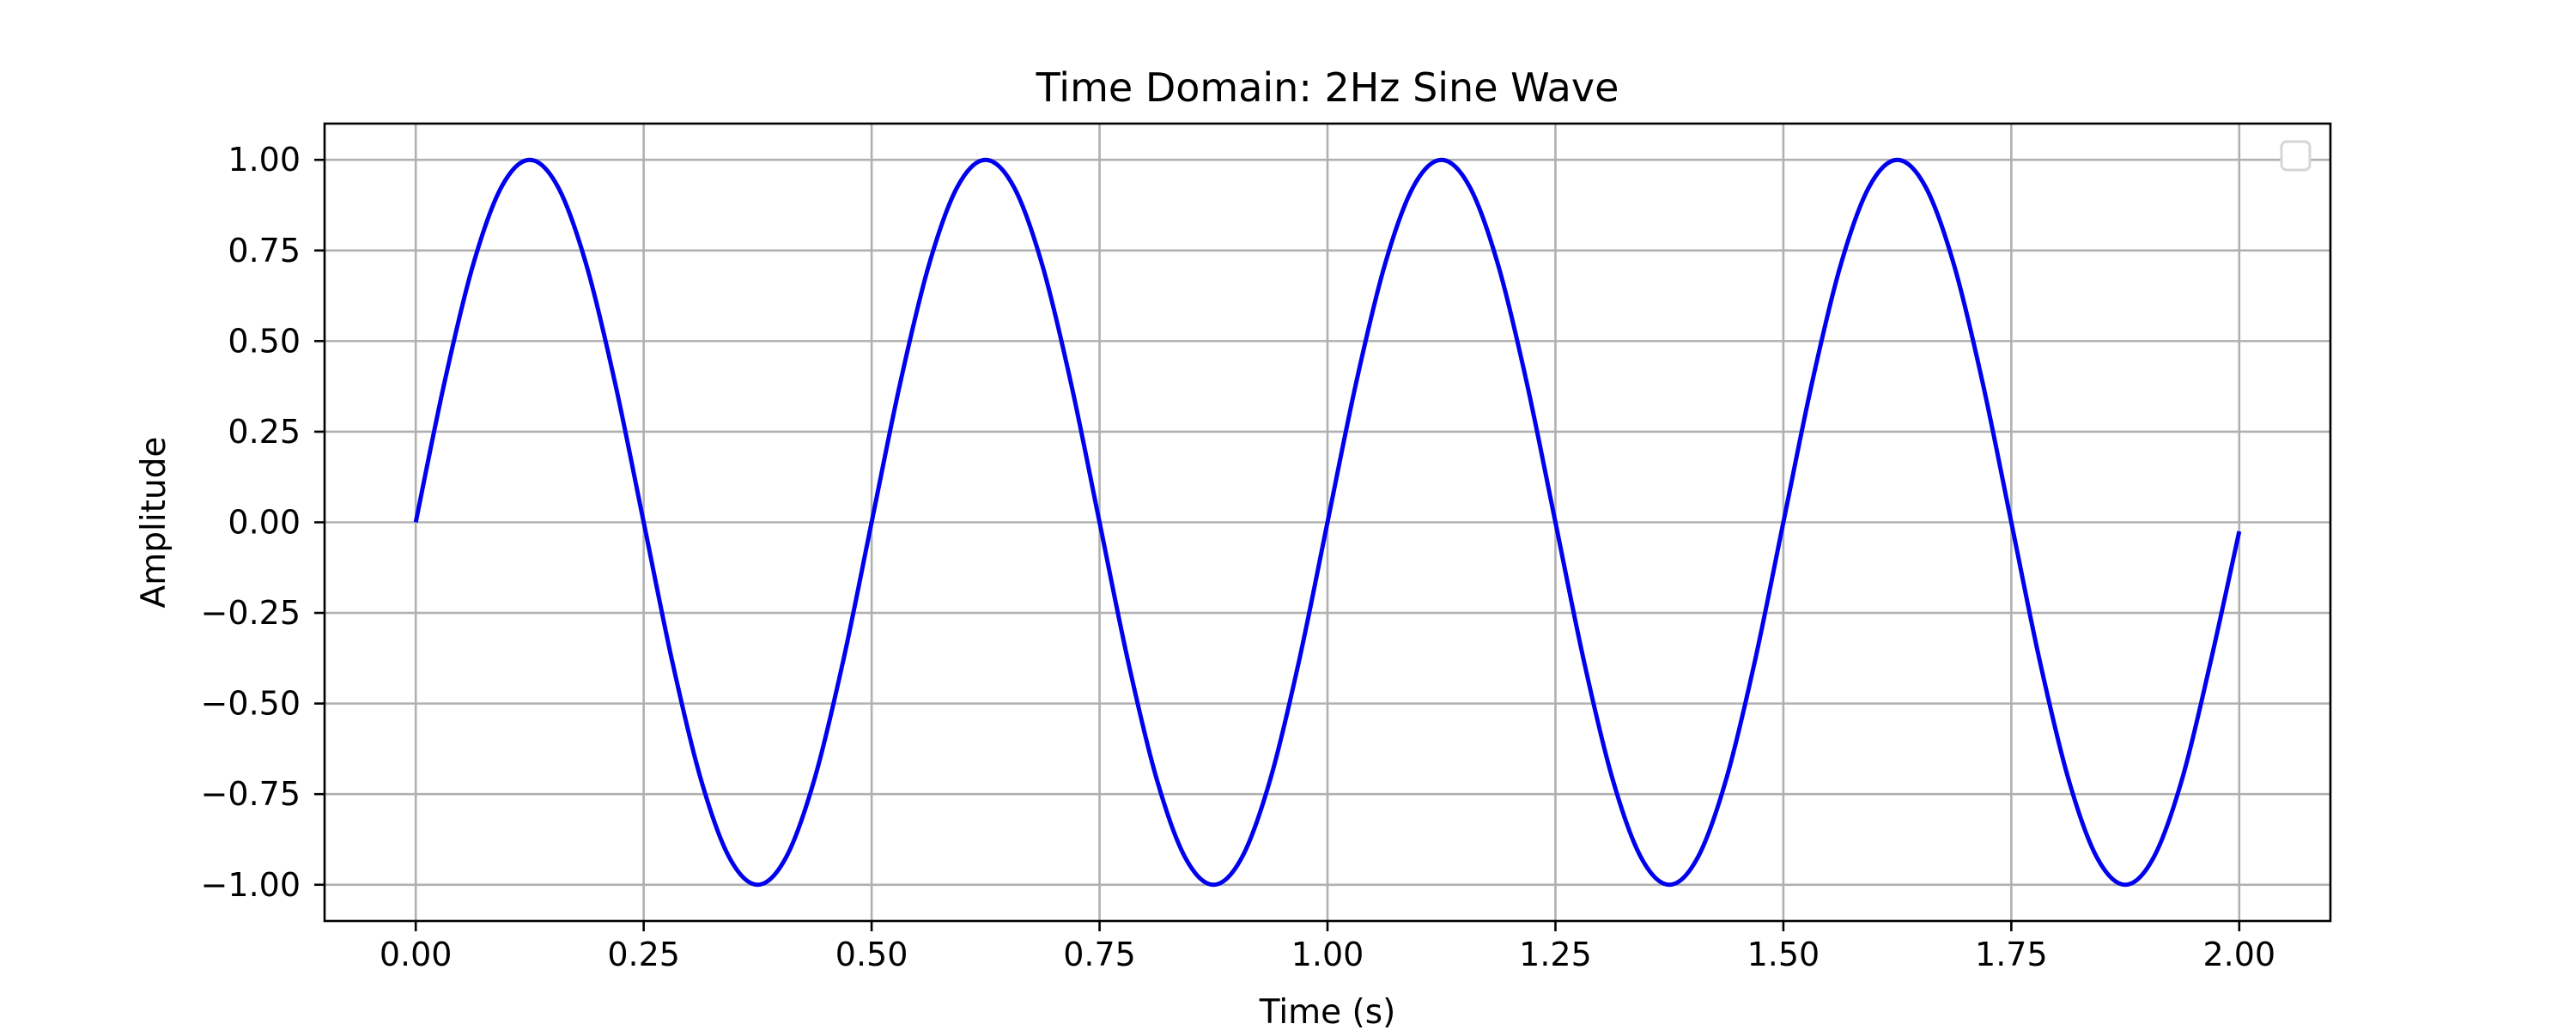 This screenshot has width=2576, height=1030. What do you see at coordinates (251, 885) in the screenshot?
I see `y-tick-label: −1.00` at bounding box center [251, 885].